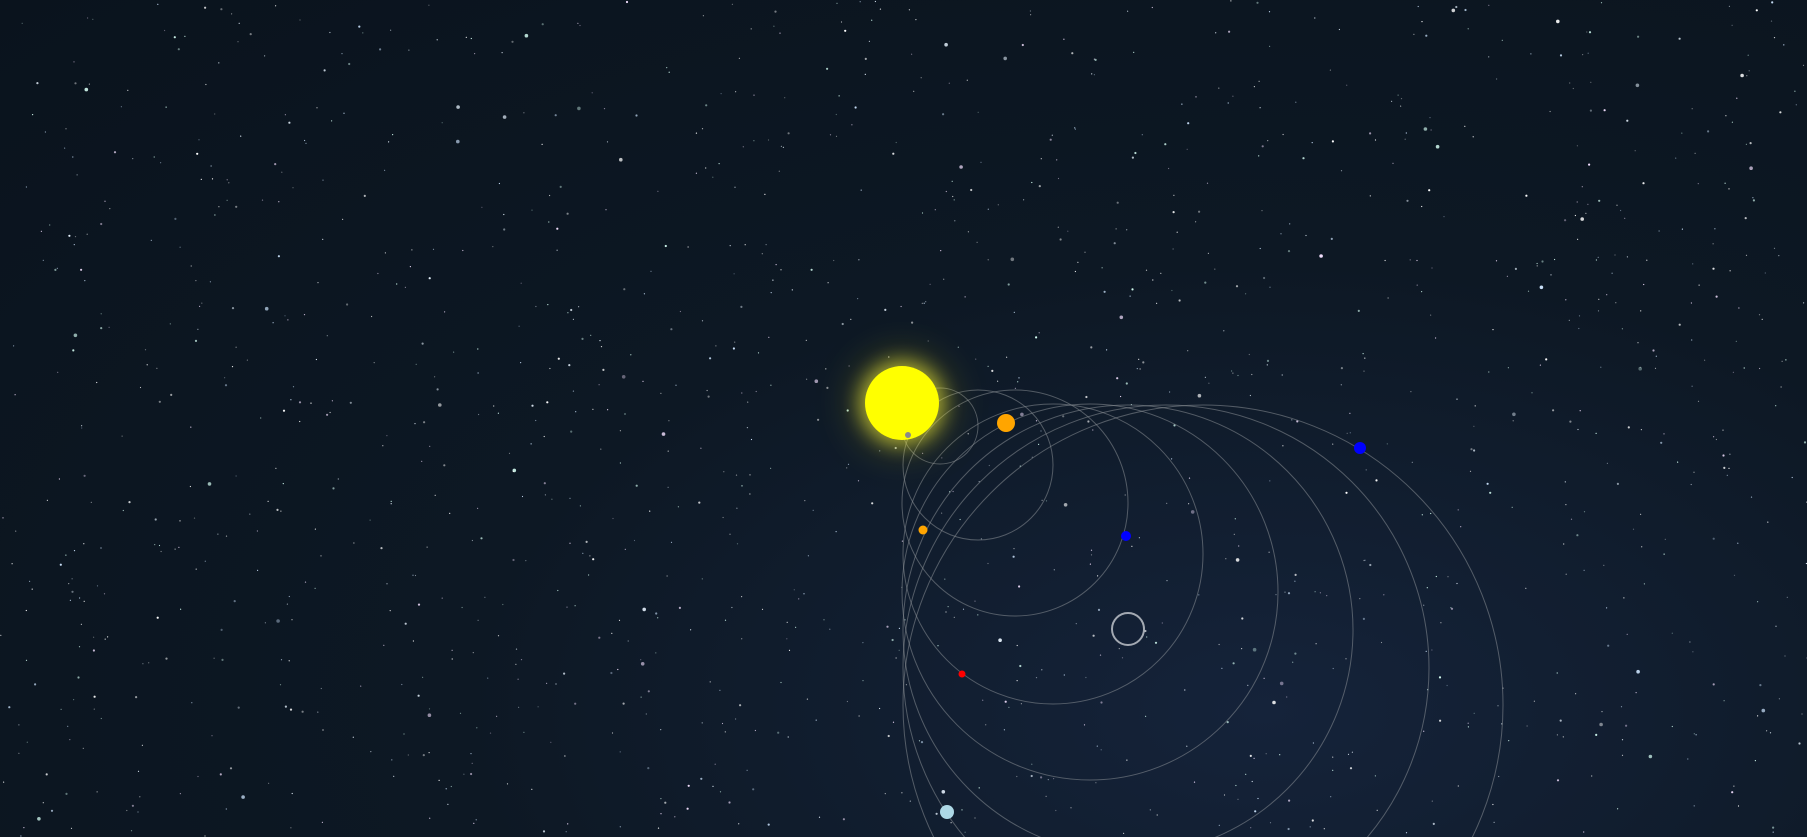 Image resolution: width=1807 pixels, height=837 pixels. What do you see at coordinates (1360, 448) in the screenshot?
I see `planet-neptune` at bounding box center [1360, 448].